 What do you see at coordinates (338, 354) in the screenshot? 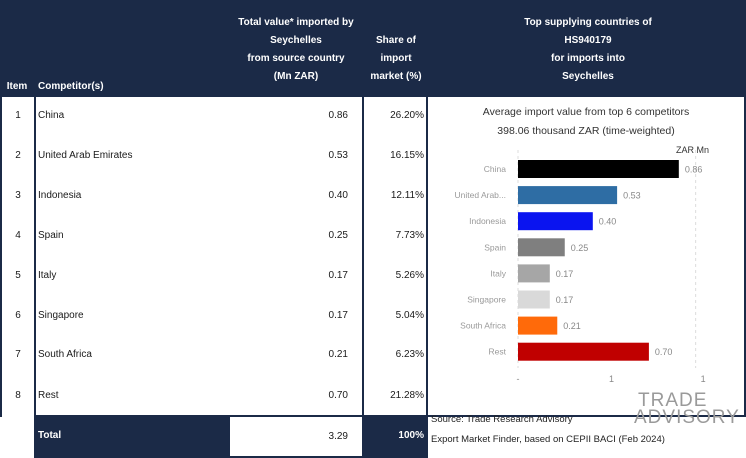
I see `row-value: 0.21` at bounding box center [338, 354].